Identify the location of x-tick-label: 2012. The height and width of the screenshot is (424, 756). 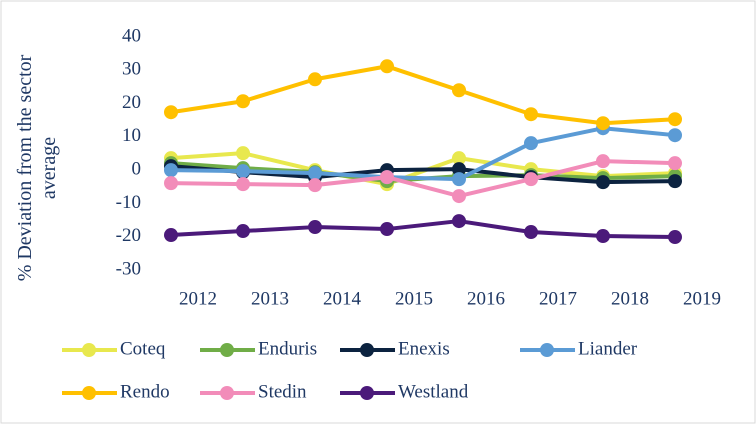
(198, 298).